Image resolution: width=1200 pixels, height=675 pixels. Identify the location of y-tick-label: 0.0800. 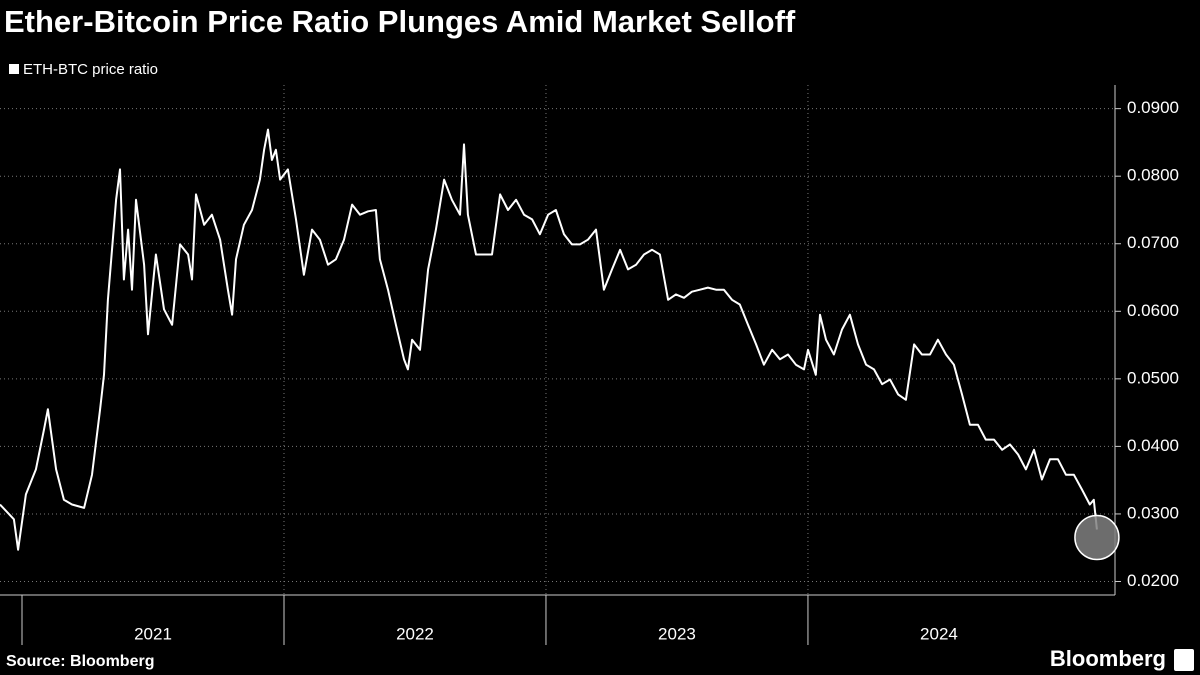
(1153, 175).